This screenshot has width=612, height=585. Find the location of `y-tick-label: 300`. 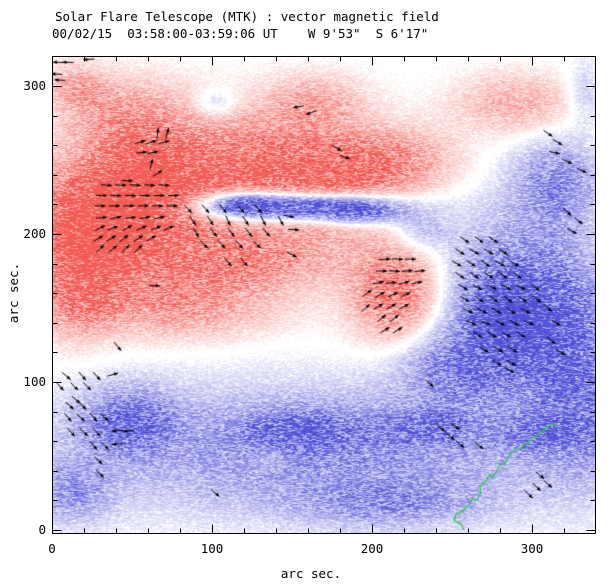

y-tick-label: 300 is located at coordinates (34, 85).